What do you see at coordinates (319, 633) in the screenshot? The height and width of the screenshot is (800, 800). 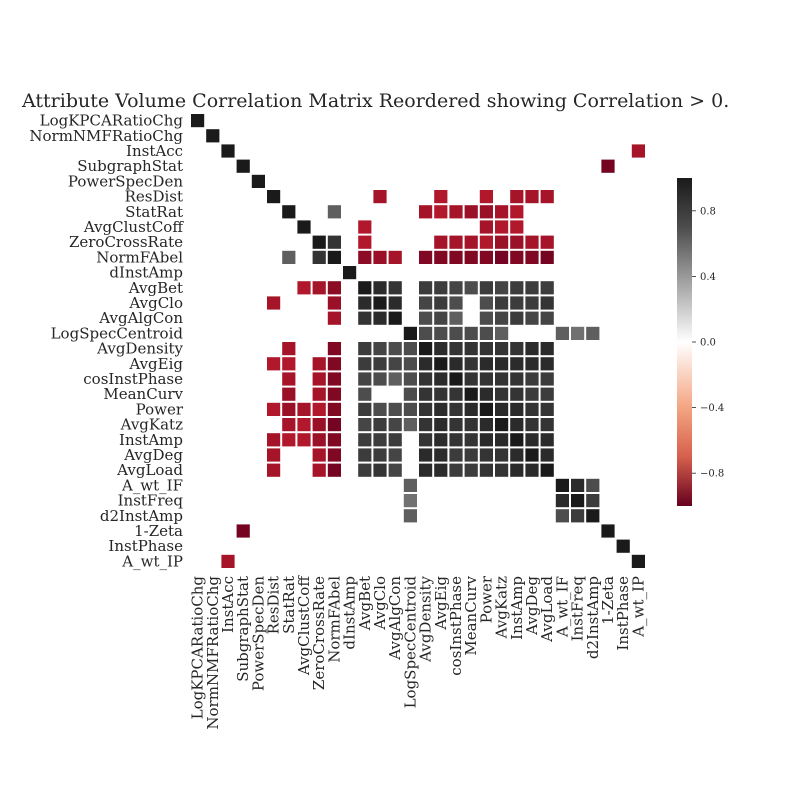 I see `x-tick-label: ZeroCrossRate` at bounding box center [319, 633].